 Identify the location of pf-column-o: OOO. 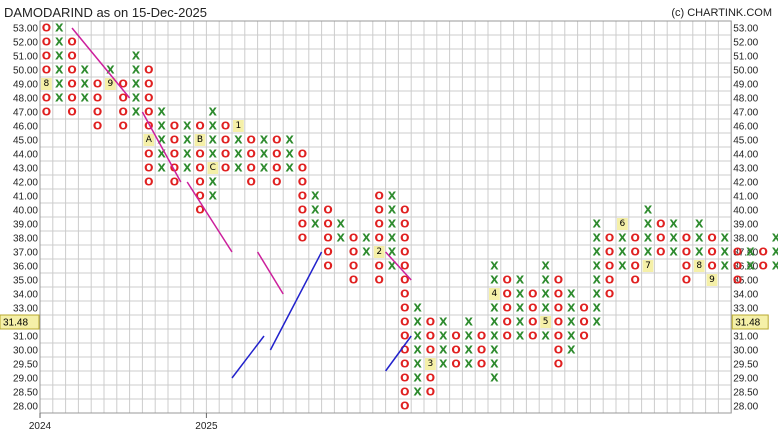
(455, 350).